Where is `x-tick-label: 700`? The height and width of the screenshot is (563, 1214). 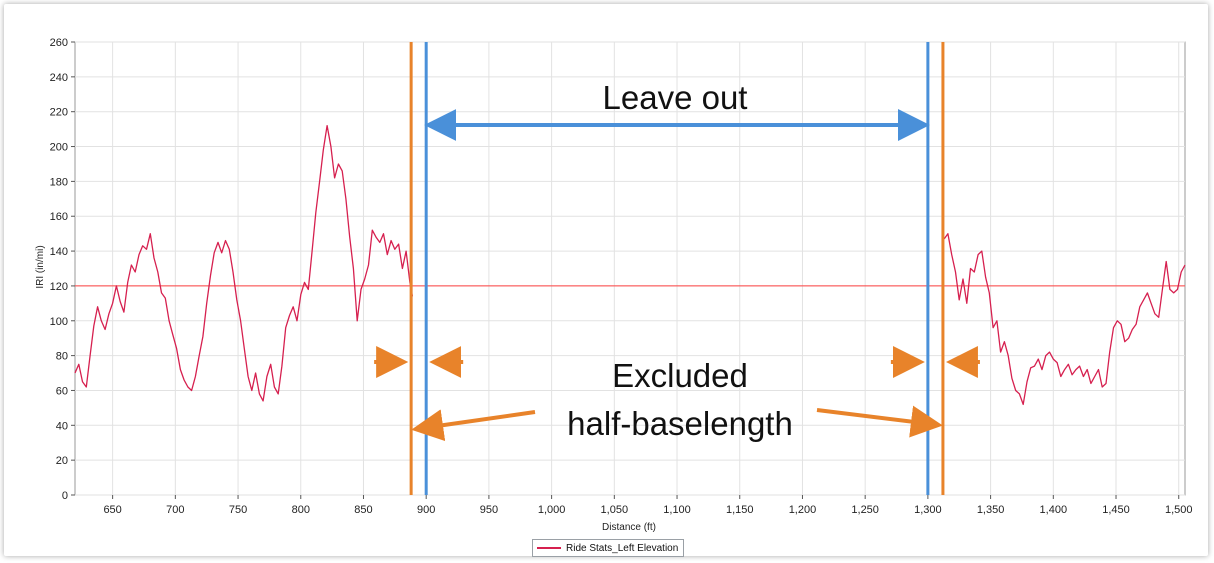
x-tick-label: 700 is located at coordinates (175, 510).